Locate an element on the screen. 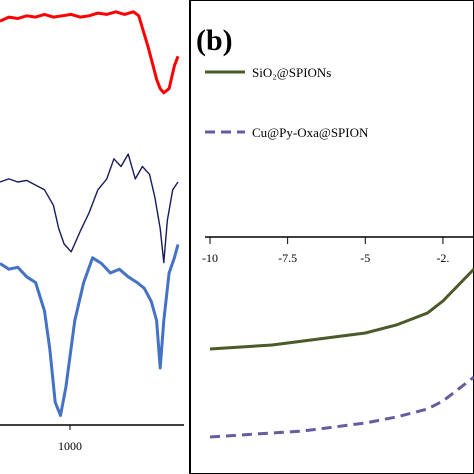  panel-b-tick-label: -2. is located at coordinates (442, 258).